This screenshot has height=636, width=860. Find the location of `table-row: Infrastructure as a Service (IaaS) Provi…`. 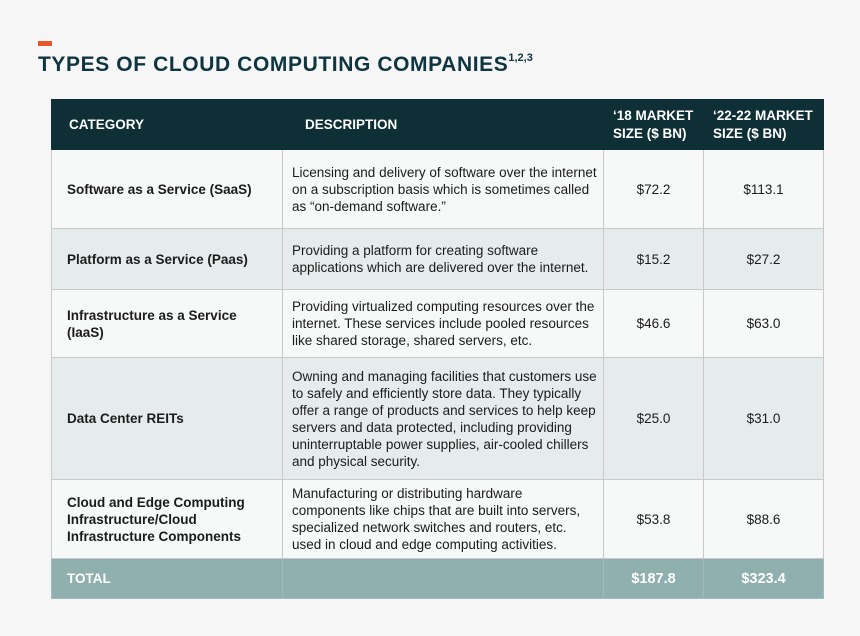

table-row: Infrastructure as a Service (IaaS) Provi… is located at coordinates (437, 323).